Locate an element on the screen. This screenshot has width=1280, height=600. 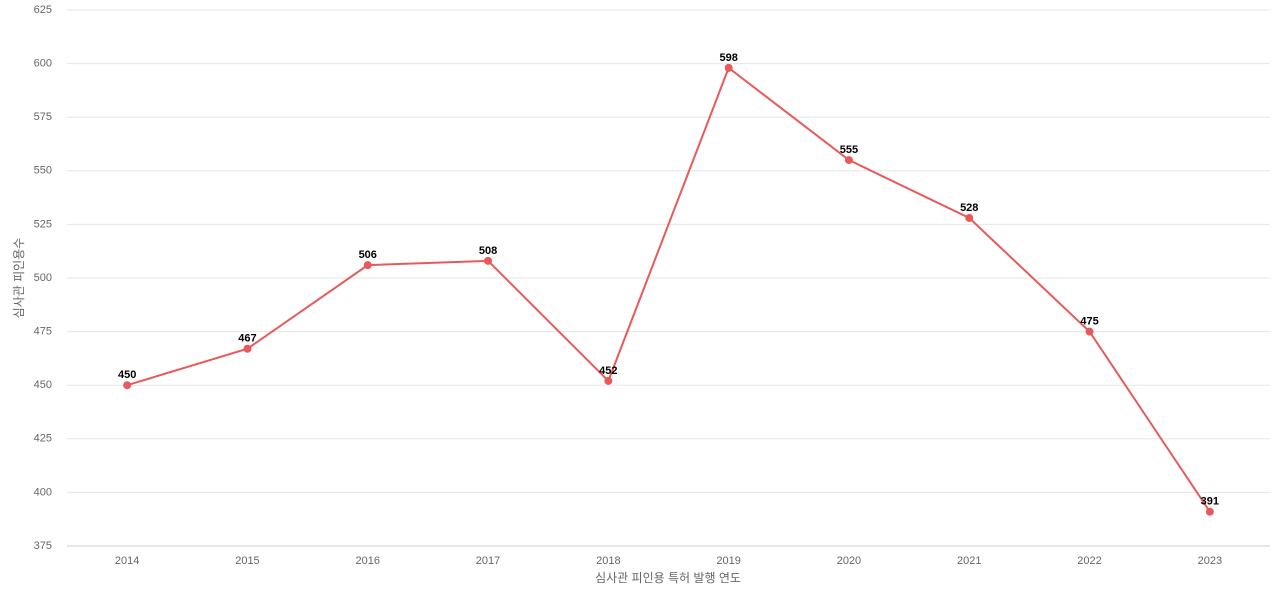
value-label: 555 is located at coordinates (849, 150).